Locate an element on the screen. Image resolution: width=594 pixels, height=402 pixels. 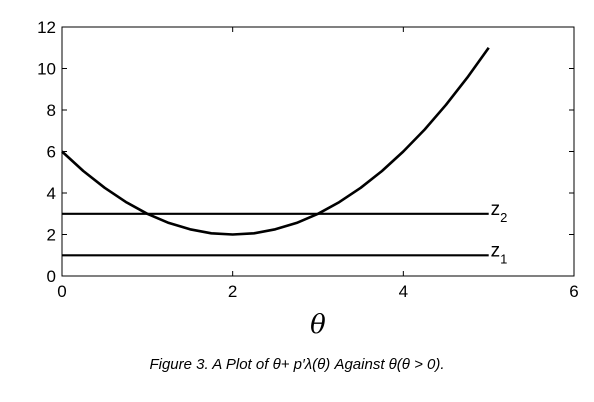
x-tick-label: 0 is located at coordinates (61, 291).